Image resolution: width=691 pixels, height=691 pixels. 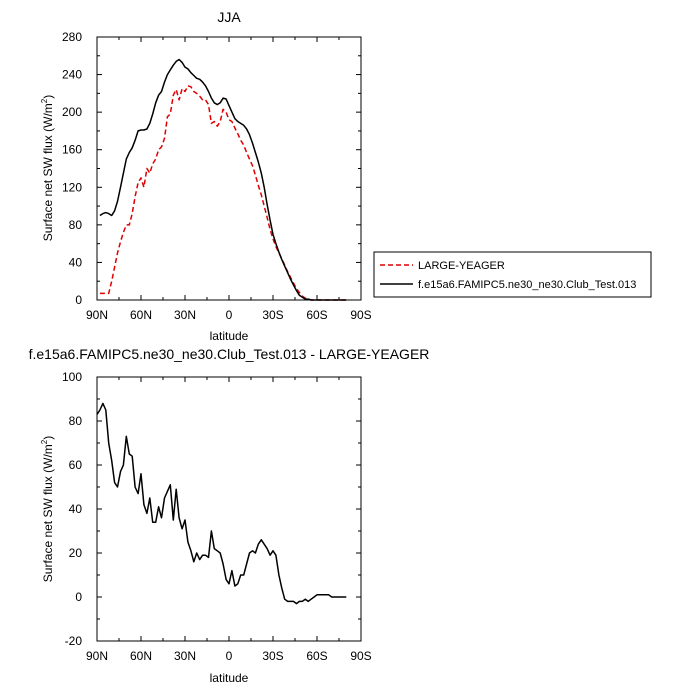 I want to click on y-tick-label: 60, so click(x=76, y=465).